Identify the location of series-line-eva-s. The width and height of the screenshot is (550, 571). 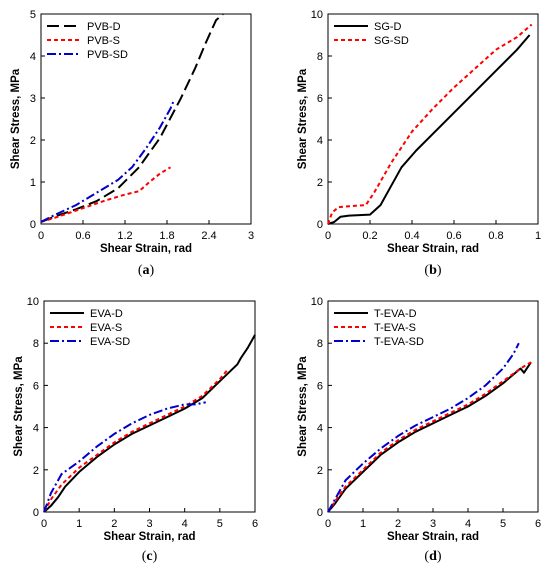
(135, 441).